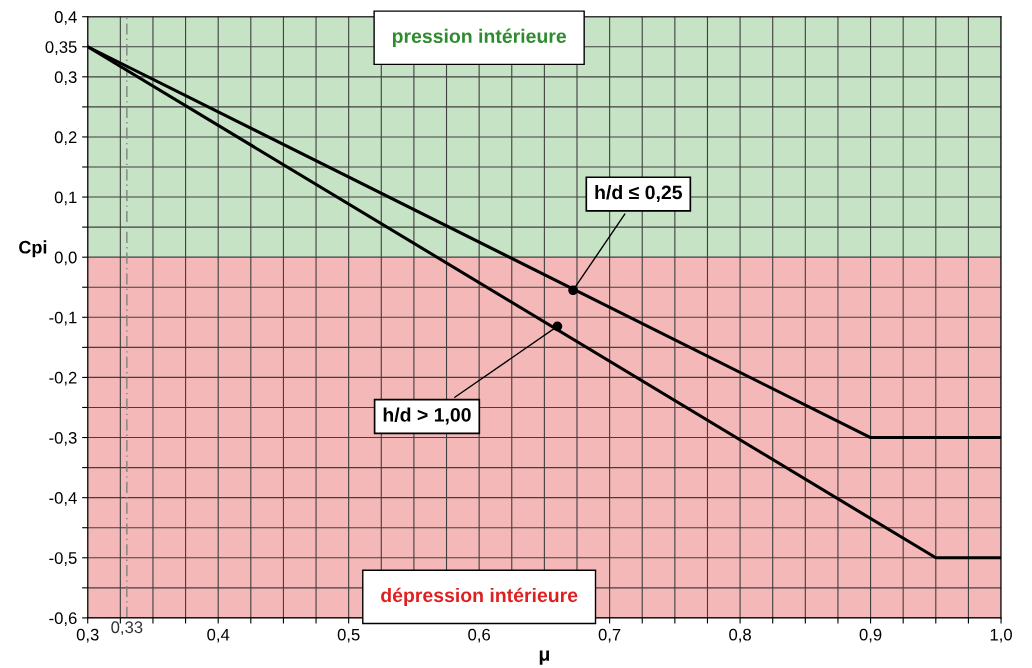  I want to click on x-tick-label: 0,3, so click(87, 635).